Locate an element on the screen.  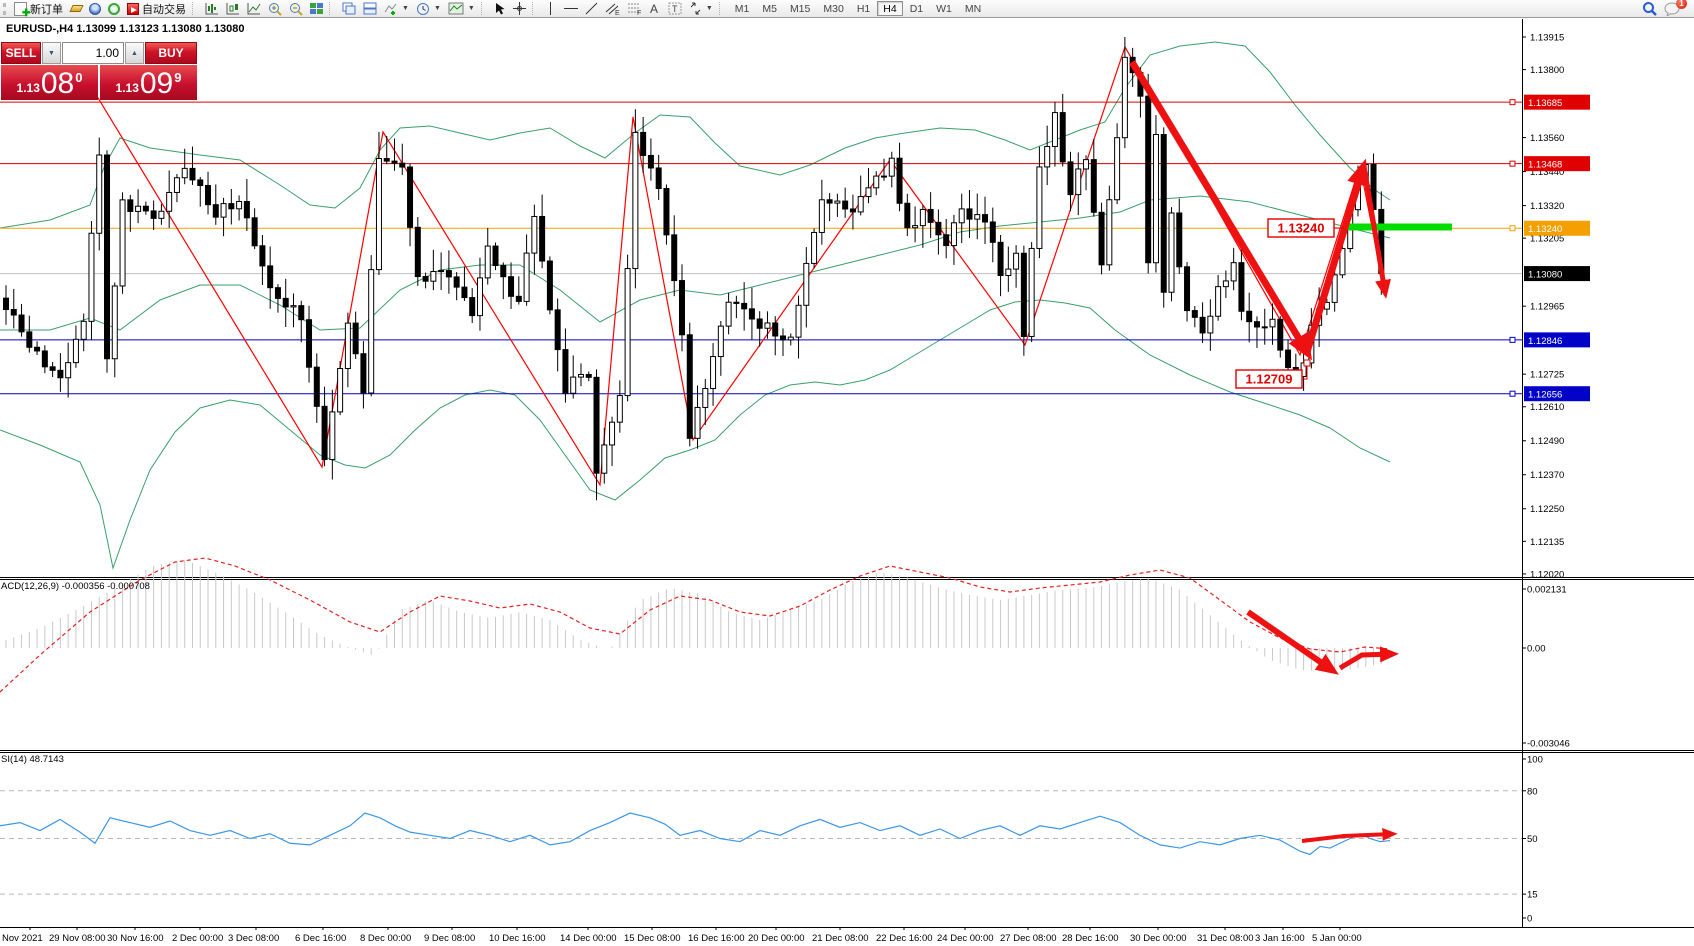
broadcast-button is located at coordinates (114, 9).